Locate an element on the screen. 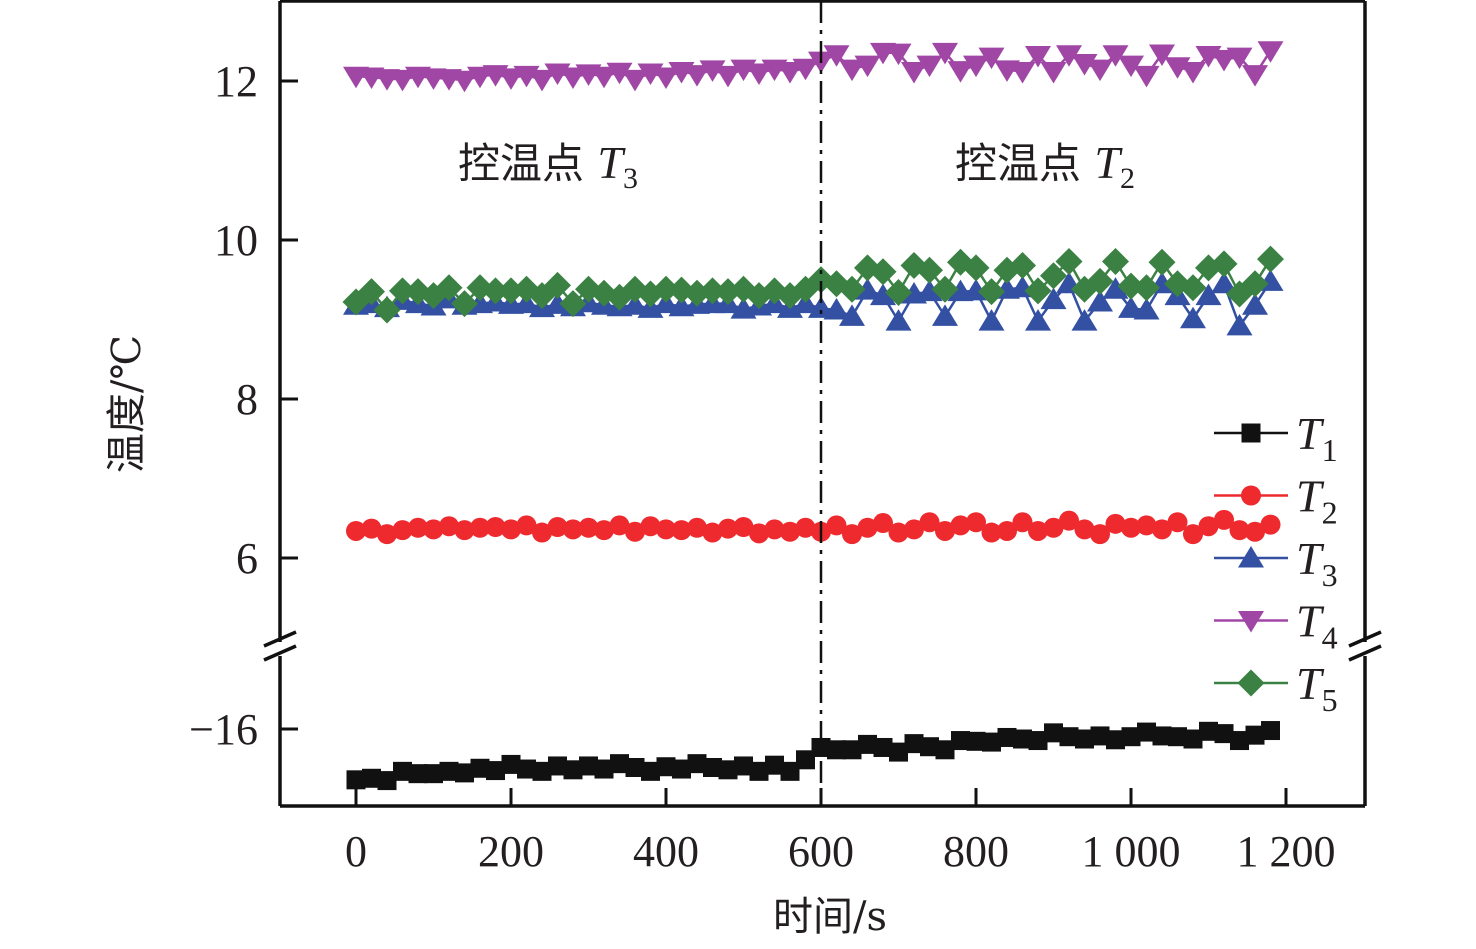  x-tick-label: 800 is located at coordinates (976, 851).